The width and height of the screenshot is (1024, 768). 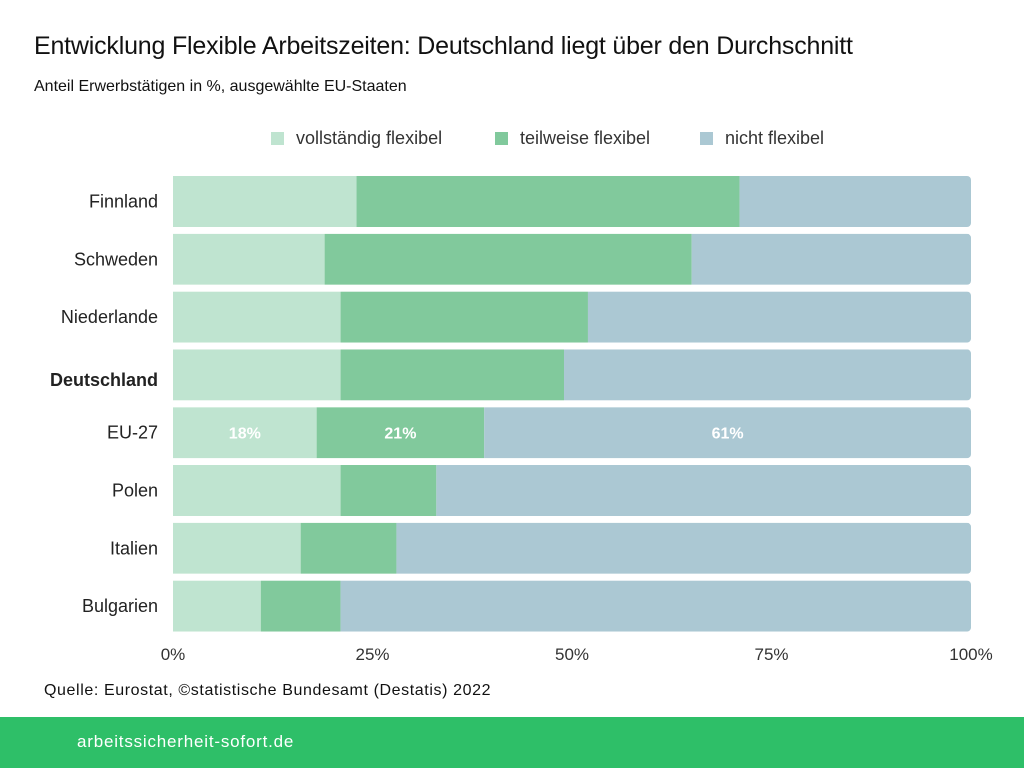 I want to click on category-label: Polen, so click(x=135, y=491).